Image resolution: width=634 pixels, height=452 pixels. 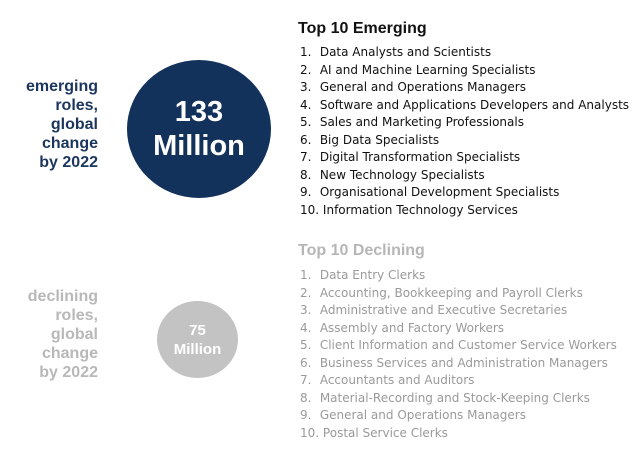 I want to click on declining-role-item: 7. Accountants and Auditors, so click(x=458, y=381).